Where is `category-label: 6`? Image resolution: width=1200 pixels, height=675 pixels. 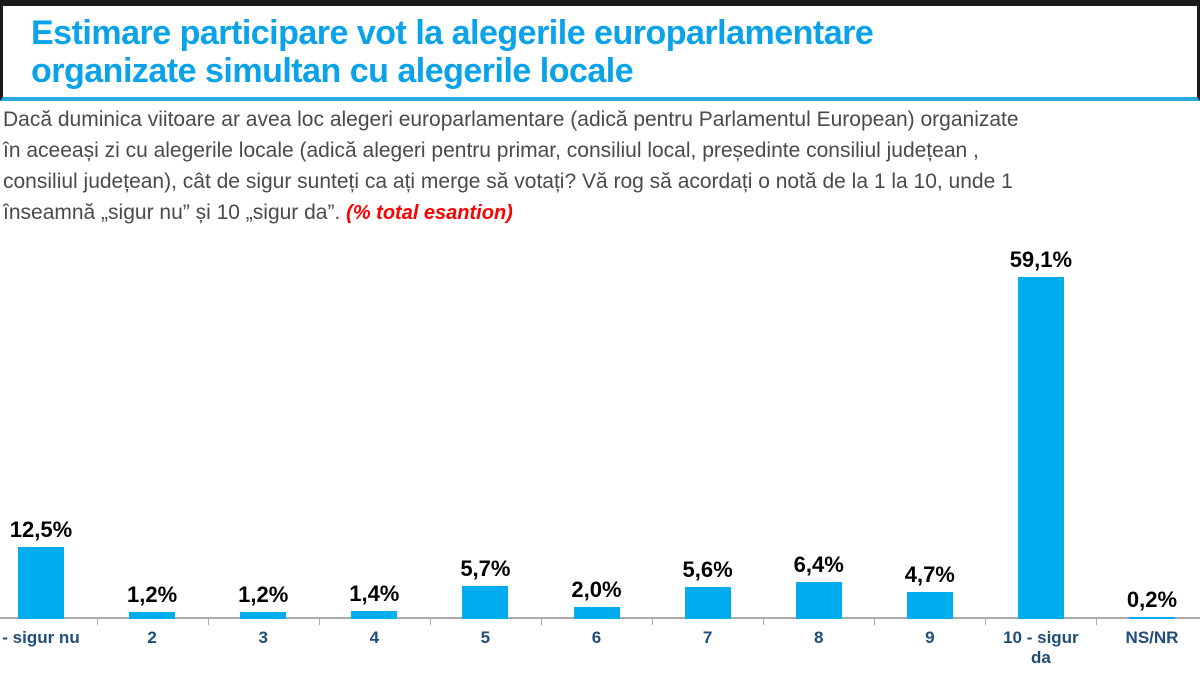
category-label: 6 is located at coordinates (596, 637).